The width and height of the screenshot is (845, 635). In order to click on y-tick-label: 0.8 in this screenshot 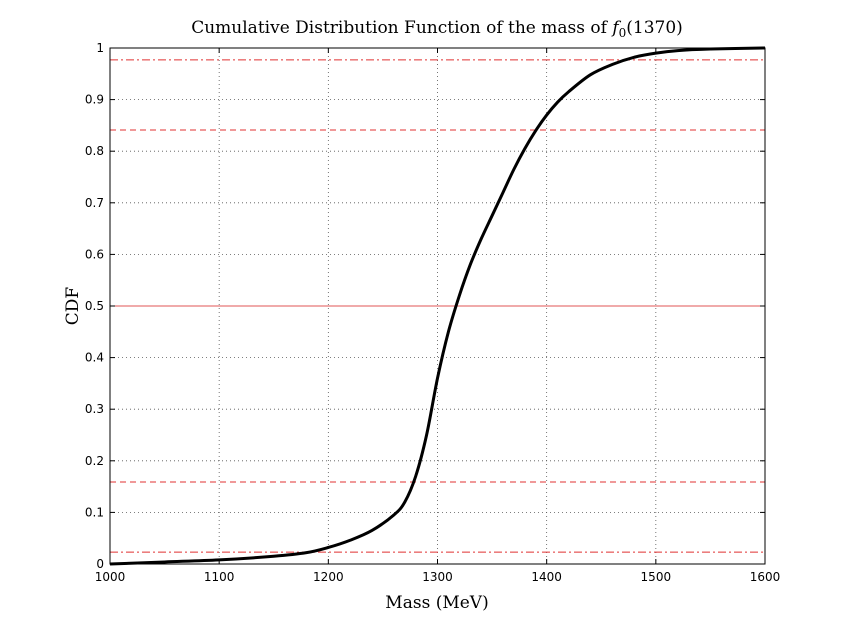, I will do `click(94, 151)`.